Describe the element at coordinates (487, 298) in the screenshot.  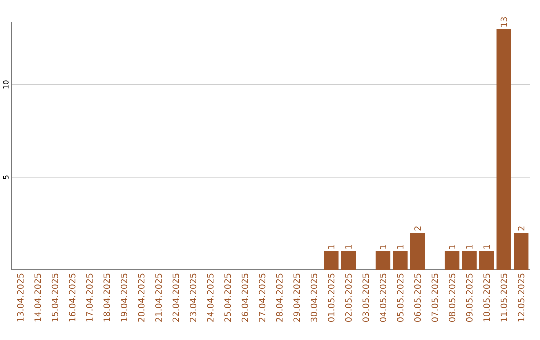
I see `x-tick-label: 10.05.2025` at that location.